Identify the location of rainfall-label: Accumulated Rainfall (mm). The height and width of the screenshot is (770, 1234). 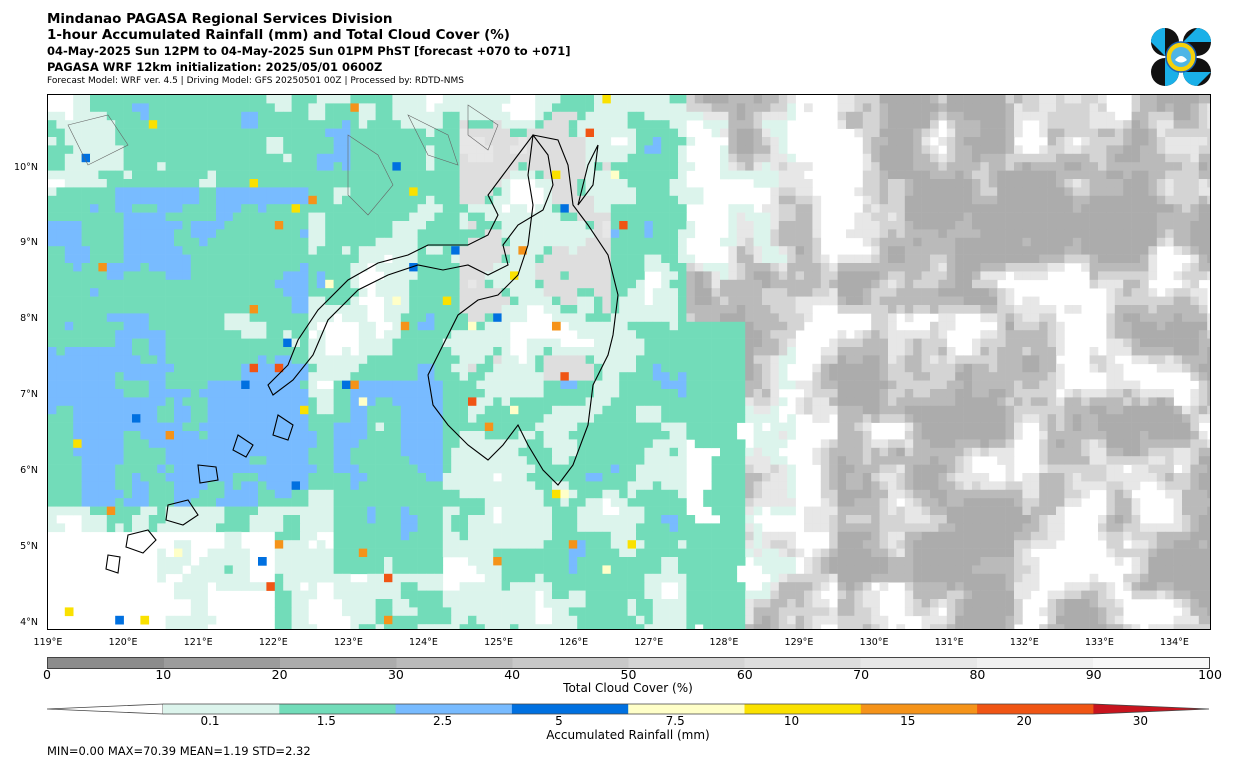
(628, 735).